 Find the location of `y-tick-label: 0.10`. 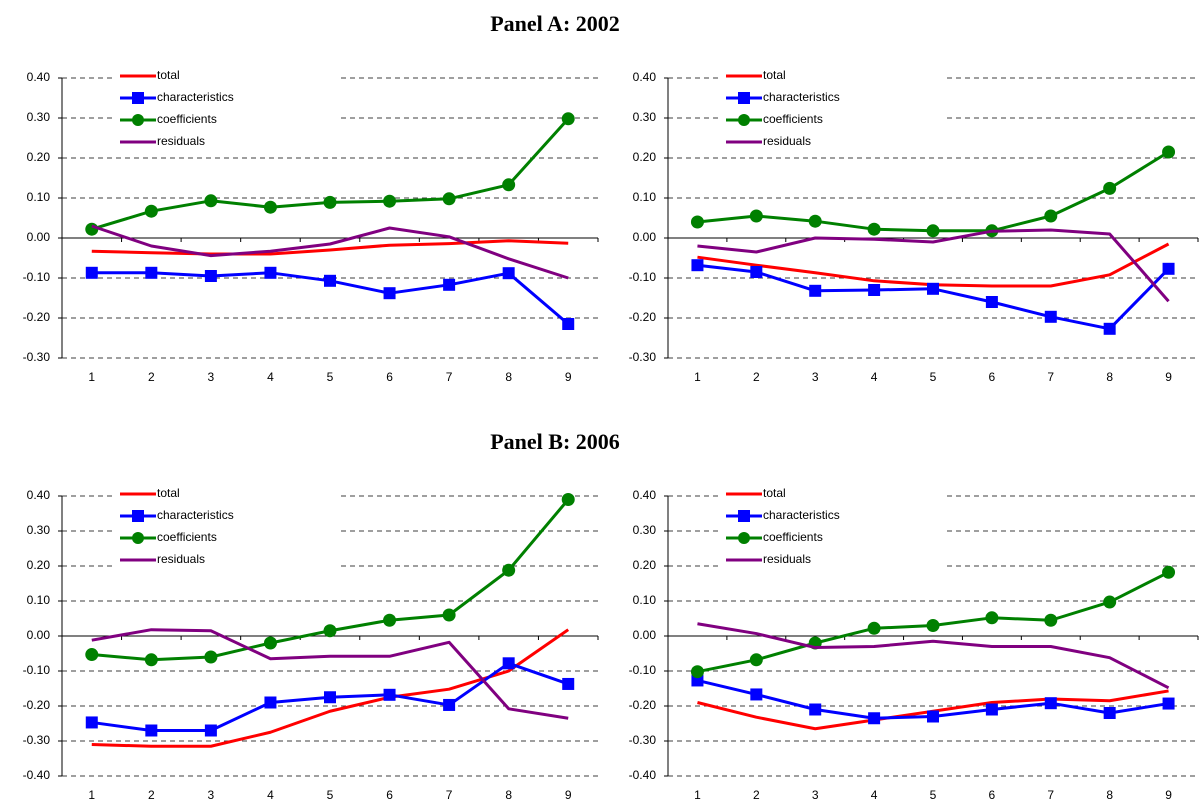

y-tick-label: 0.10 is located at coordinates (39, 600).